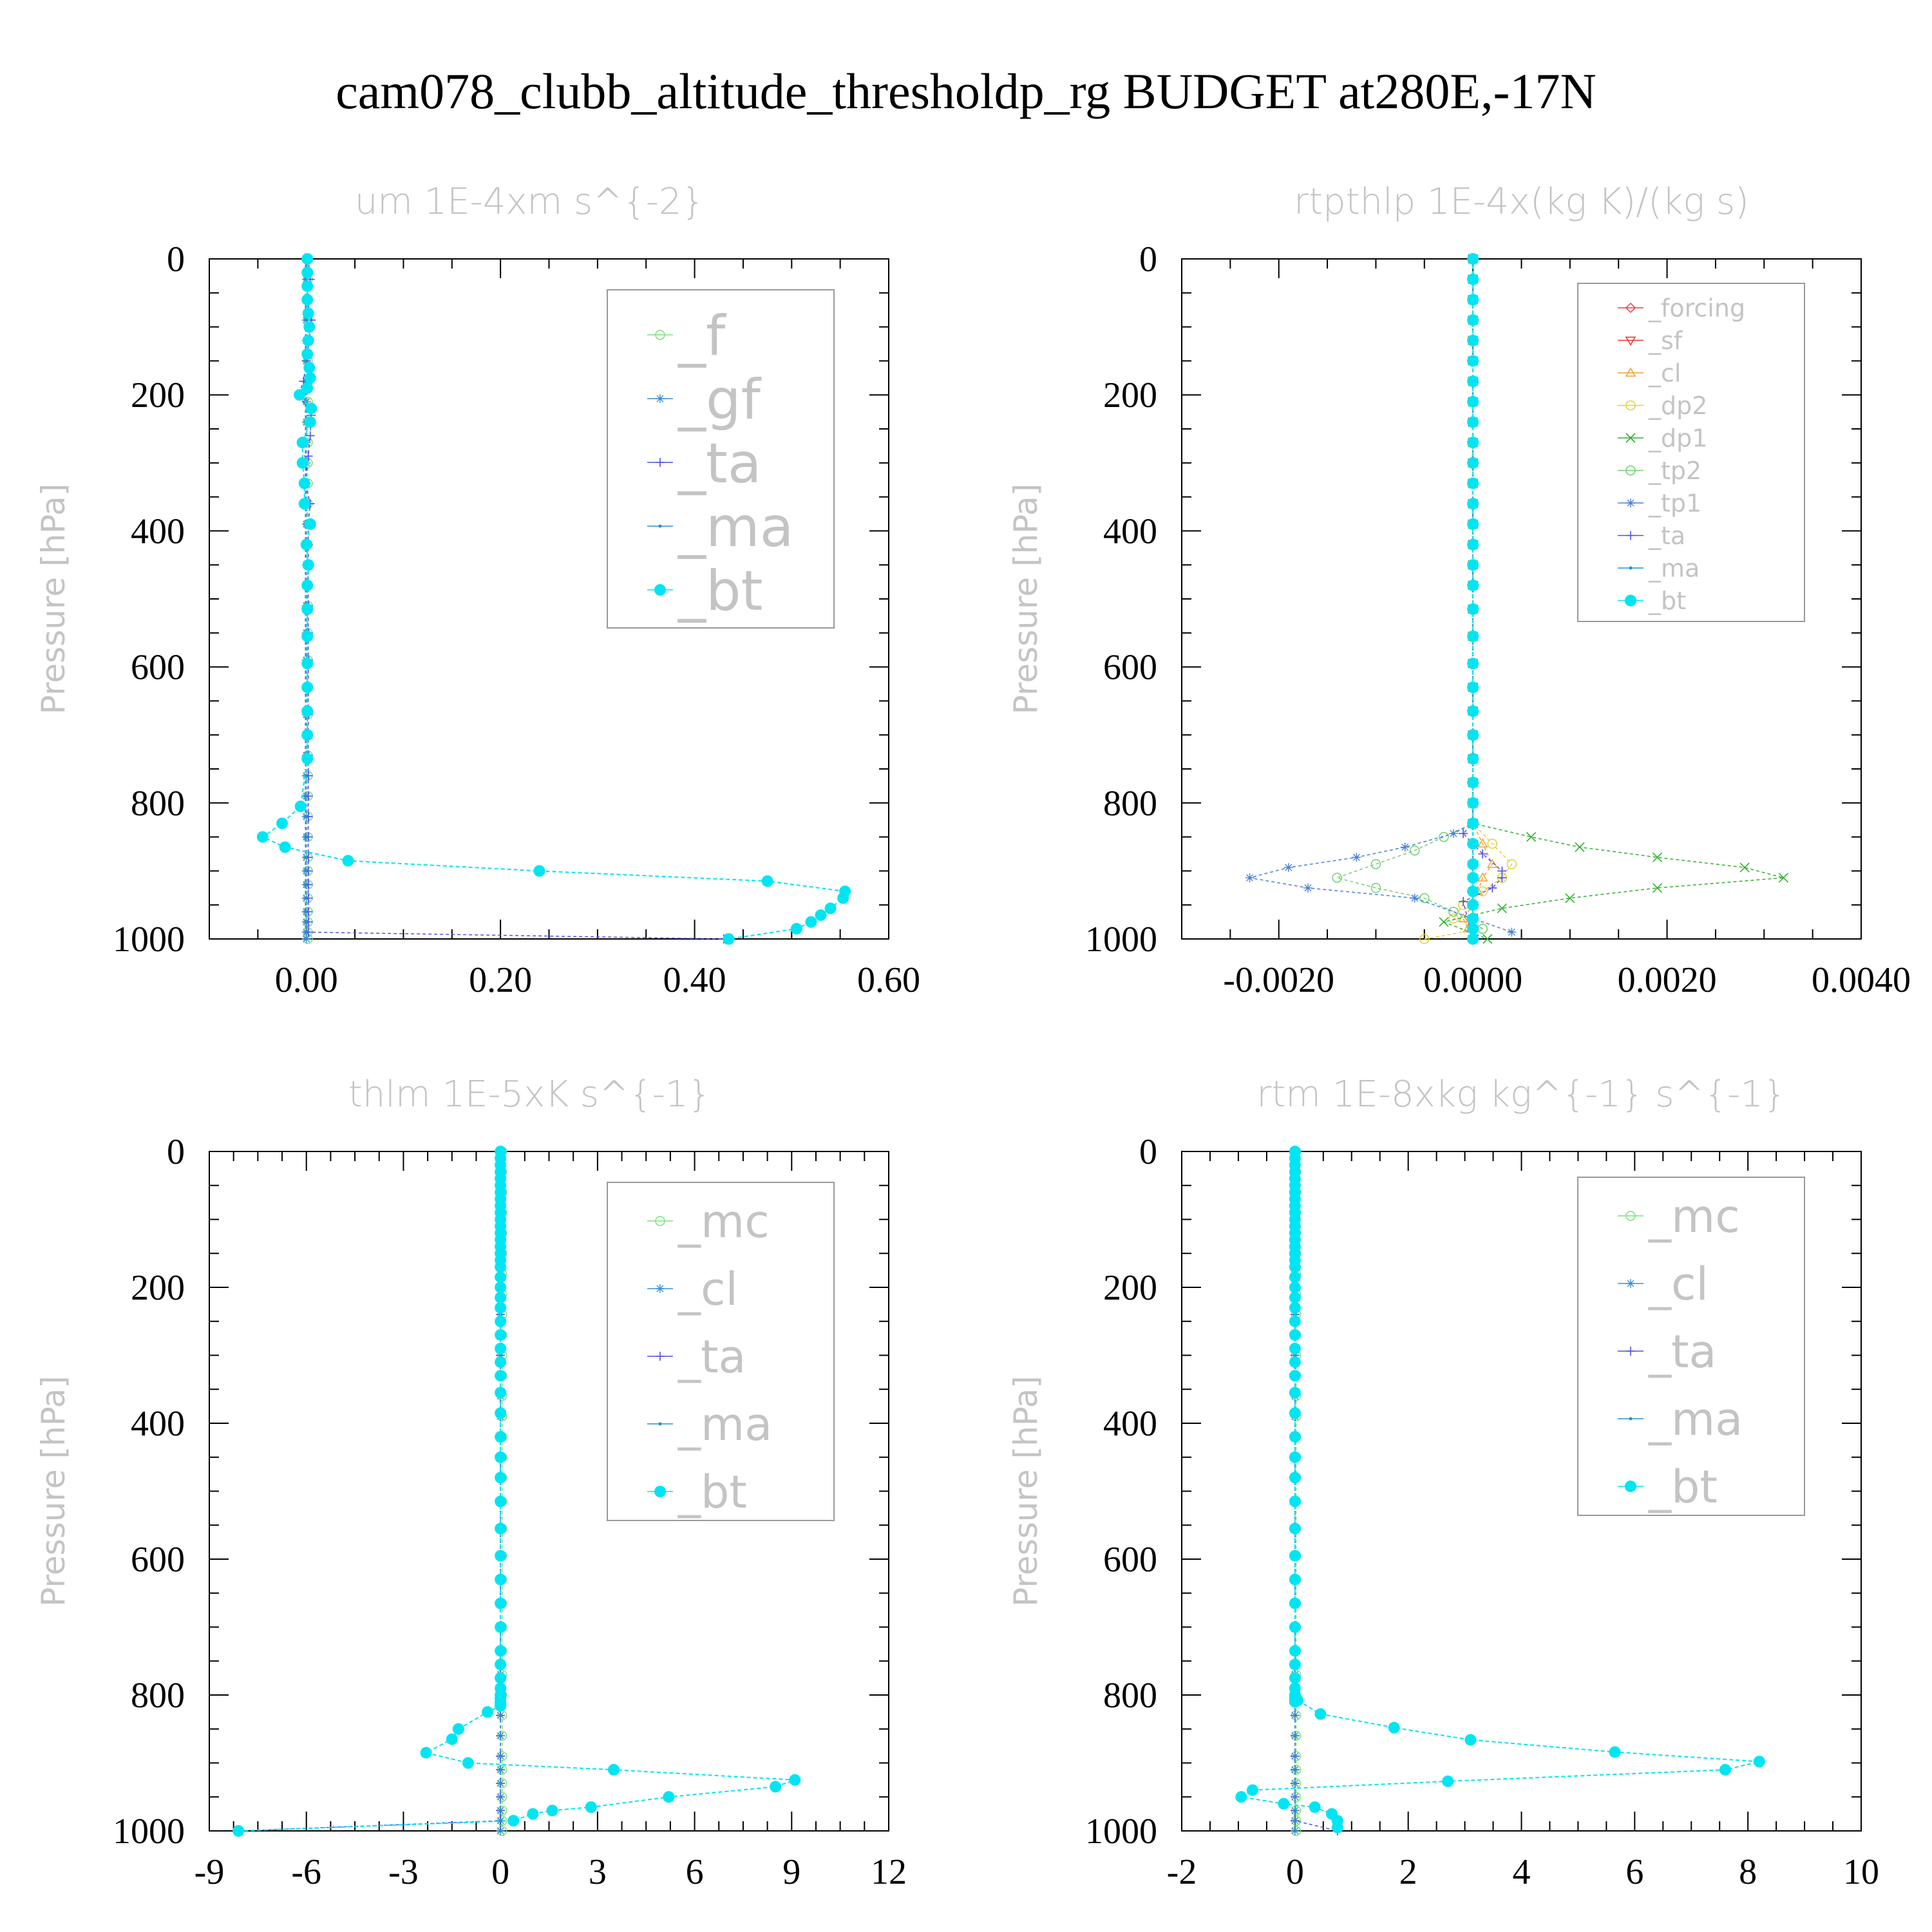  What do you see at coordinates (1182, 1872) in the screenshot?
I see `x-tick-label: -2` at bounding box center [1182, 1872].